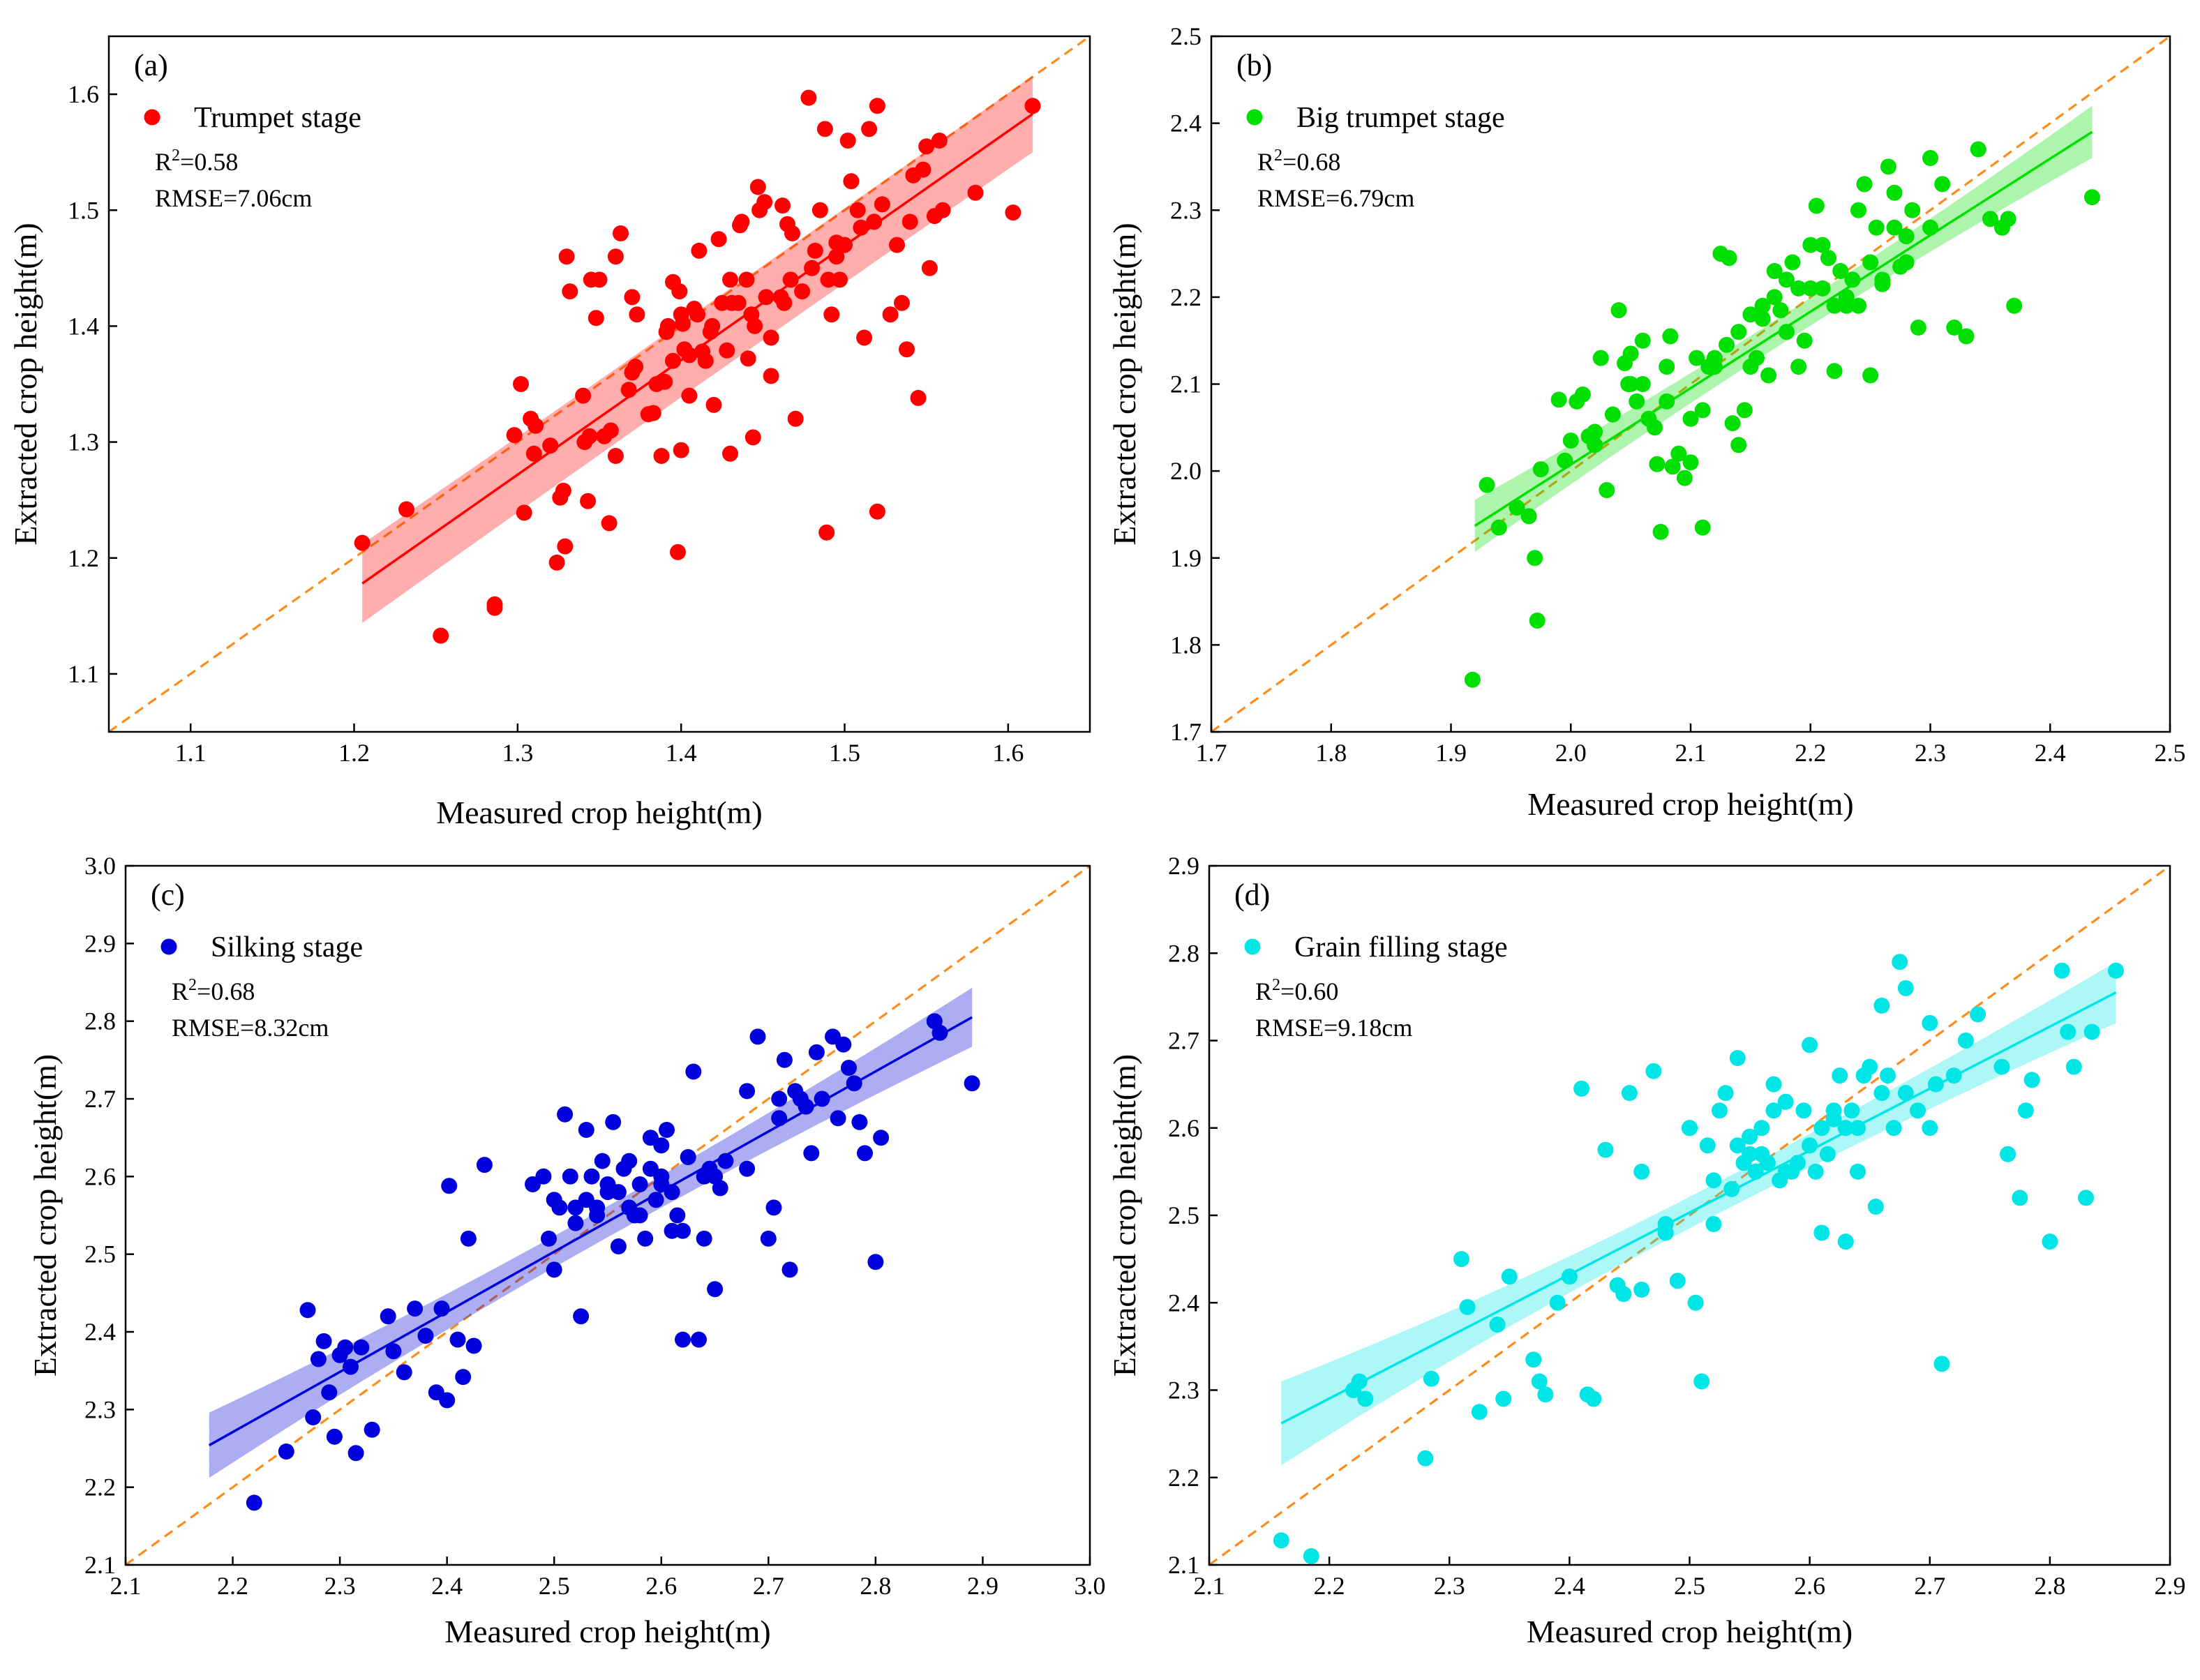 This screenshot has width=2200, height=1680. I want to click on x-tick-label: 2.2, so click(232, 1586).